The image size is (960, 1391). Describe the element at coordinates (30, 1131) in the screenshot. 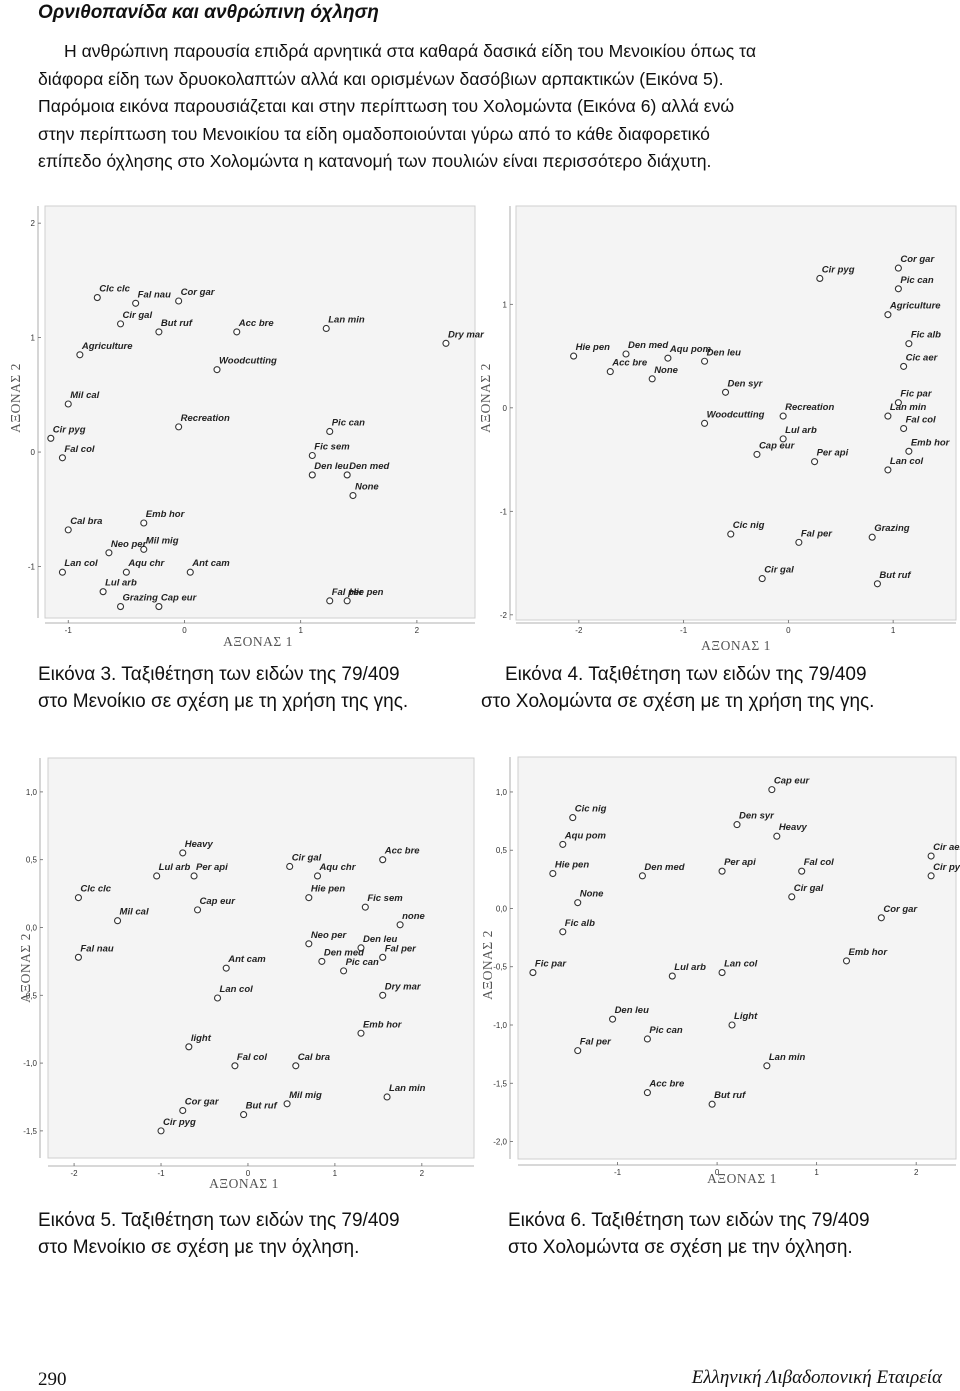

I see `y-tick-label: -1,5` at that location.